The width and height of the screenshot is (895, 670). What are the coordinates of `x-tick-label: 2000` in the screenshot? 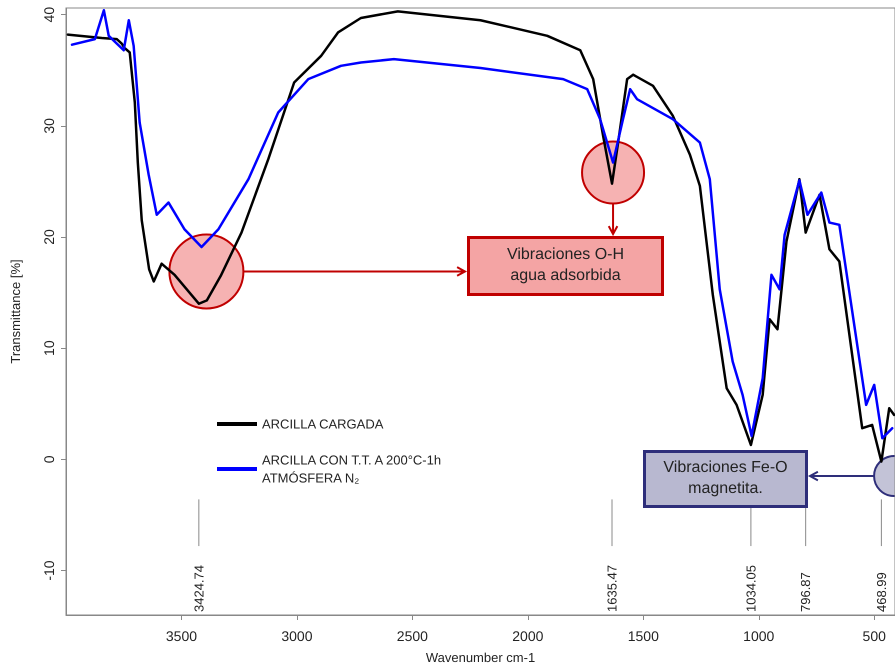 It's located at (528, 636).